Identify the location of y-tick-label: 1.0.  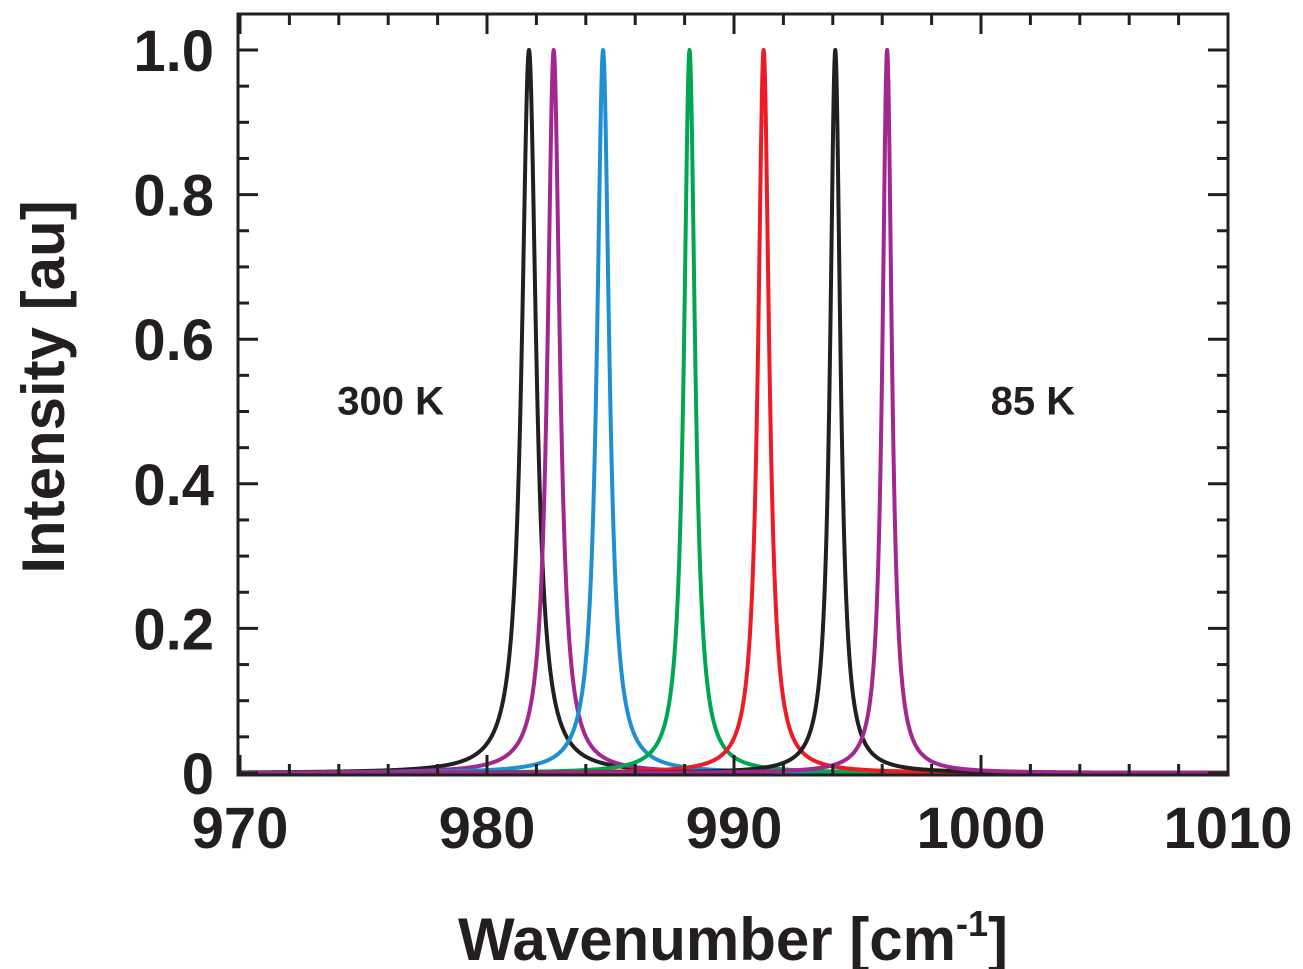
(173, 51).